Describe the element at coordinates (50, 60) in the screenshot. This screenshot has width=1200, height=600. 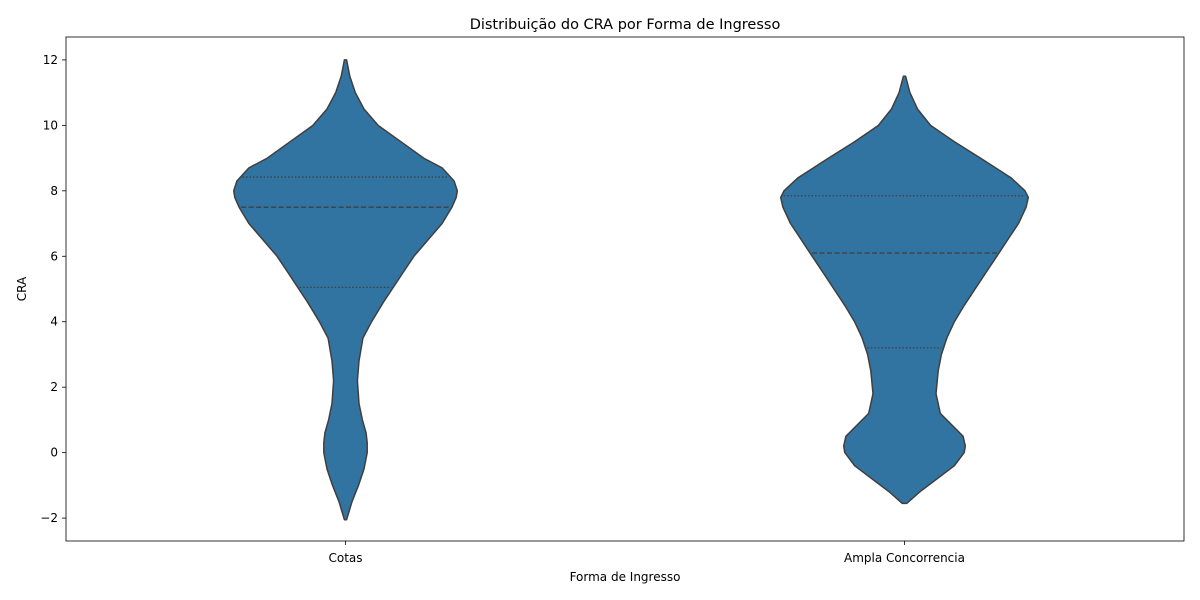
I see `y-tick-label: 12` at that location.